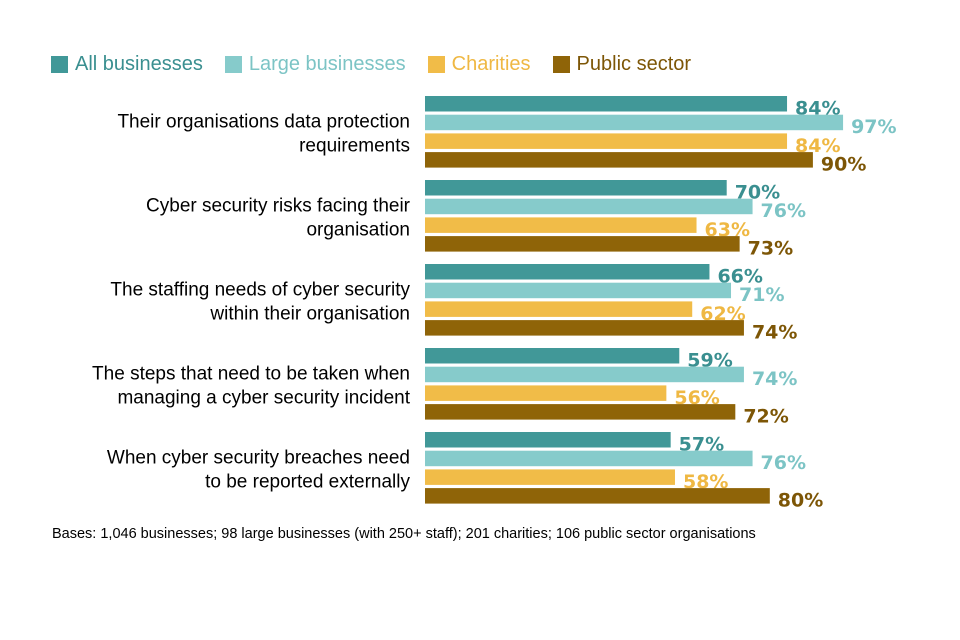 Image resolution: width=960 pixels, height=640 pixels. Describe the element at coordinates (765, 417) in the screenshot. I see `data-label: 72%` at that location.